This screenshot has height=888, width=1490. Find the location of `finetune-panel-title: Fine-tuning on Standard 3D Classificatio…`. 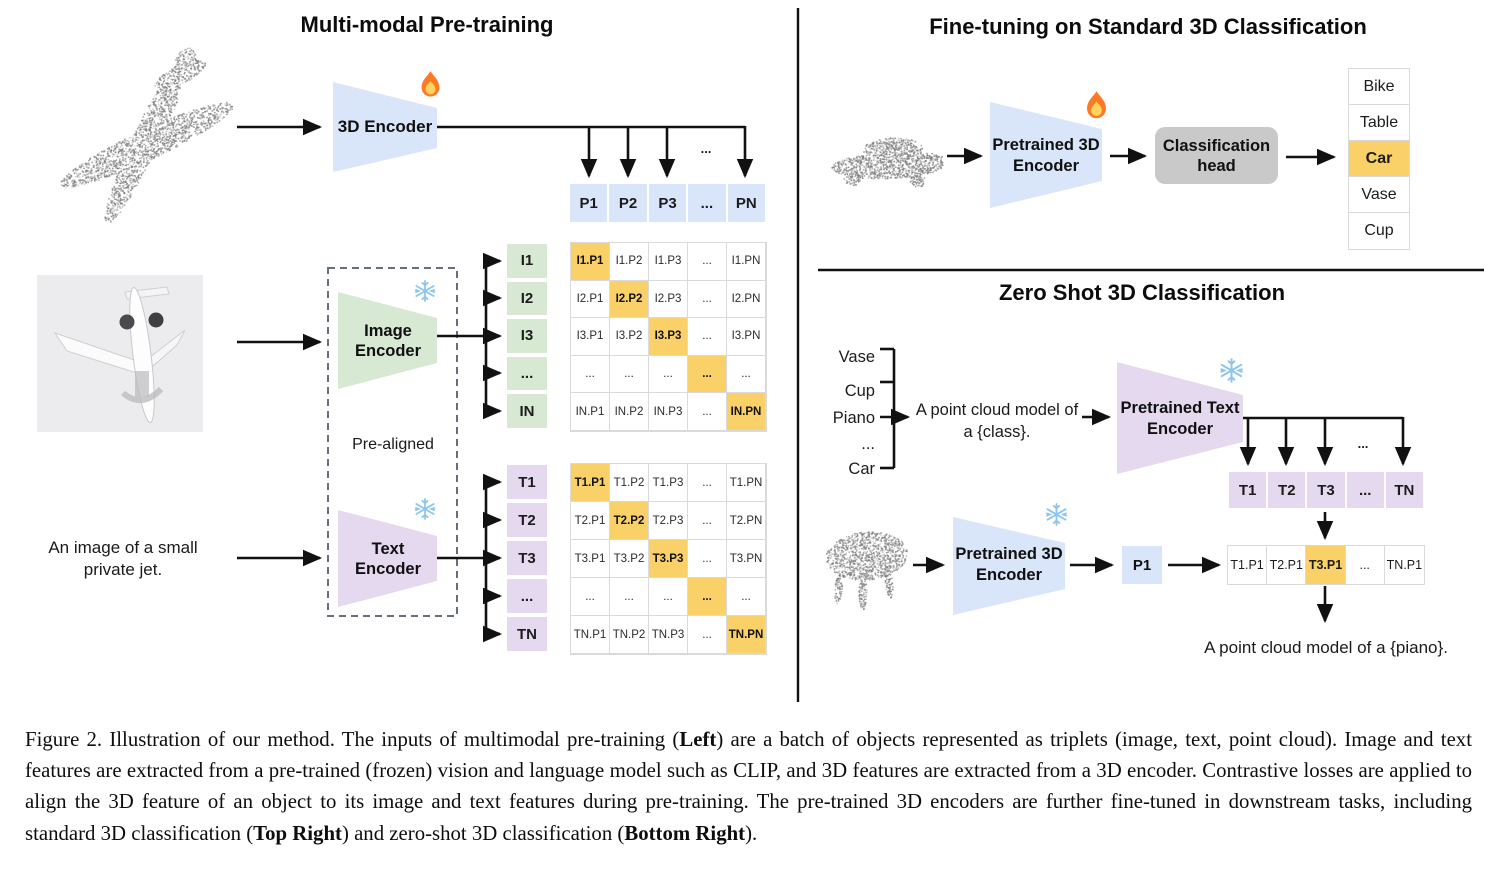

finetune-panel-title: Fine-tuning on Standard 3D Classificatio… is located at coordinates (1148, 26).